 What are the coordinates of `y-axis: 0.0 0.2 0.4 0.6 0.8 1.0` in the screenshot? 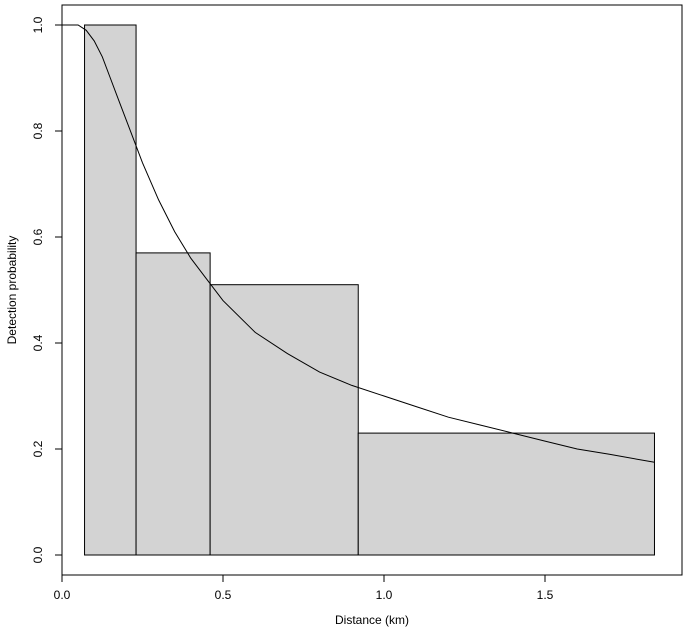 It's located at (47, 289).